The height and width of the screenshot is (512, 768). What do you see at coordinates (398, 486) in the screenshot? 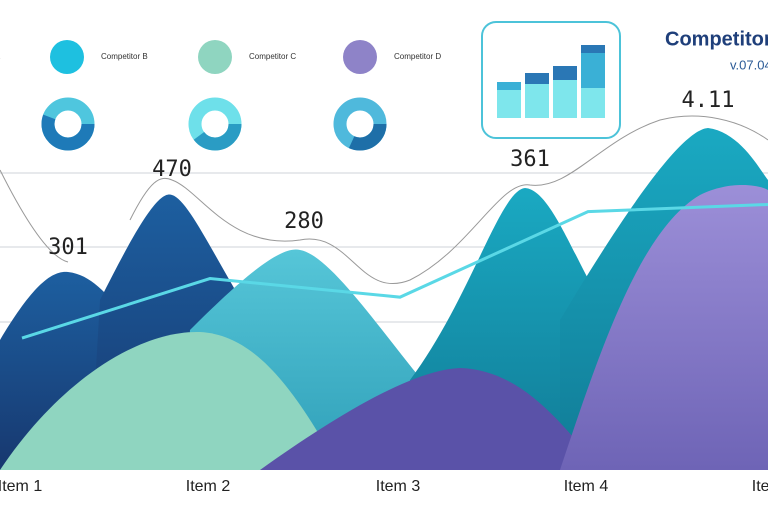
I see `x-tick-label: Item 3` at bounding box center [398, 486].